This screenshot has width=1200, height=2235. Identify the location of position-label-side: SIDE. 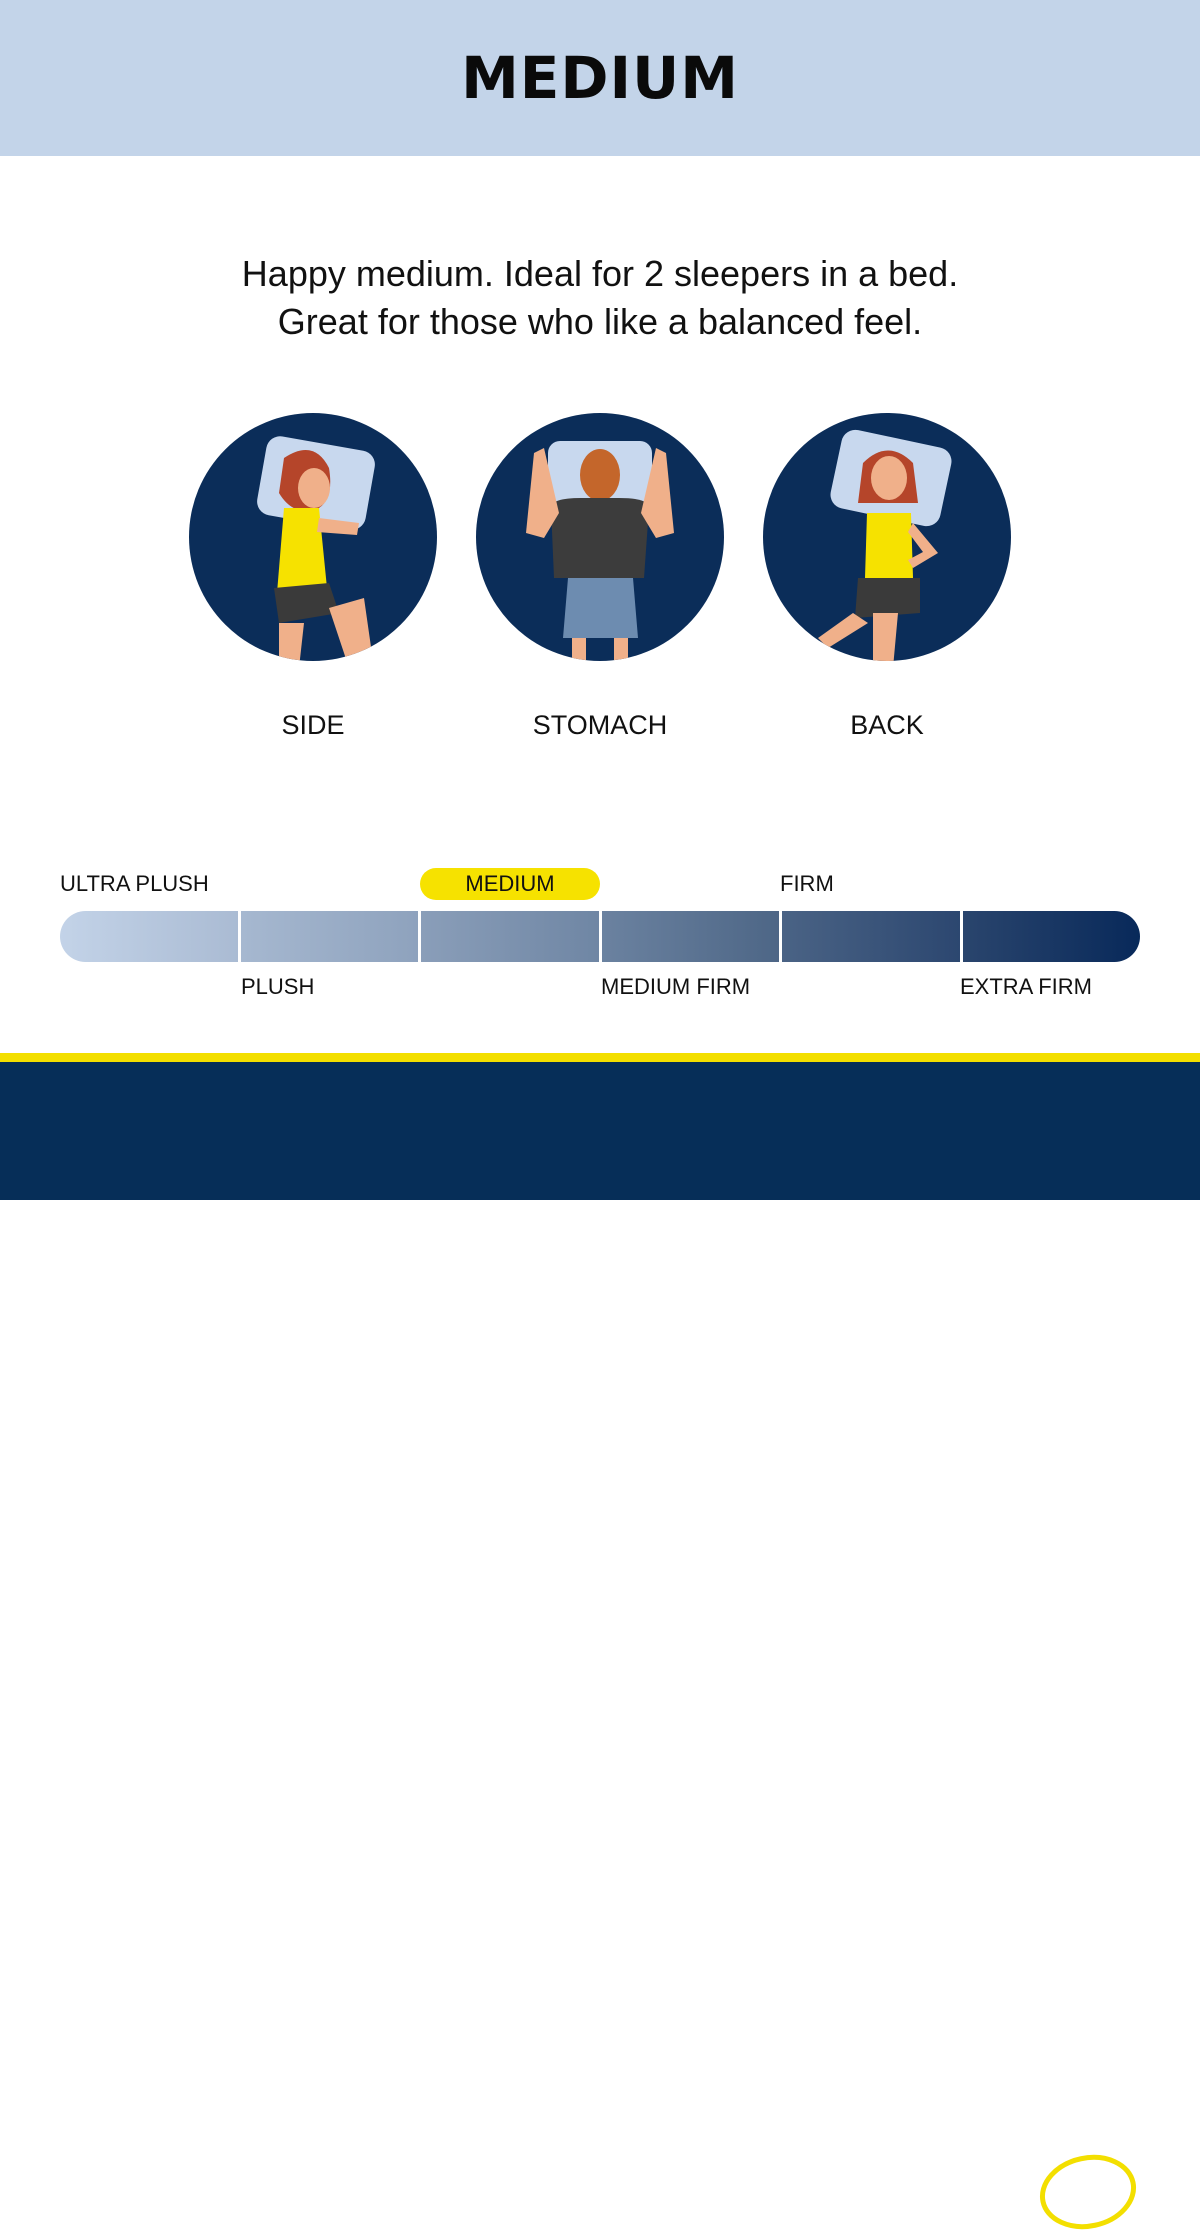
(313, 725).